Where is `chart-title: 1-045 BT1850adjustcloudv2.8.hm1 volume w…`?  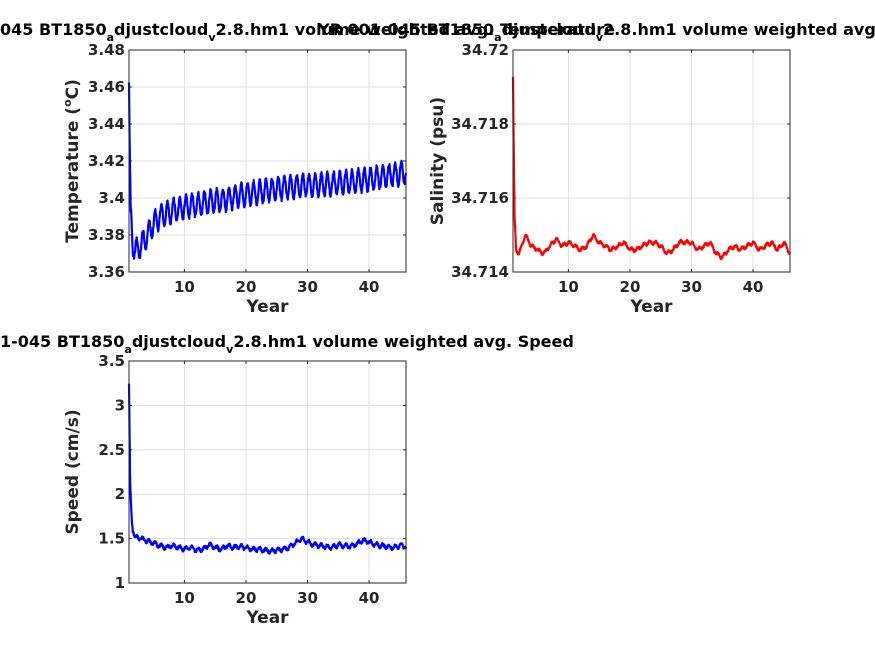 chart-title: 1-045 BT1850adjustcloudv2.8.hm1 volume w… is located at coordinates (287, 344).